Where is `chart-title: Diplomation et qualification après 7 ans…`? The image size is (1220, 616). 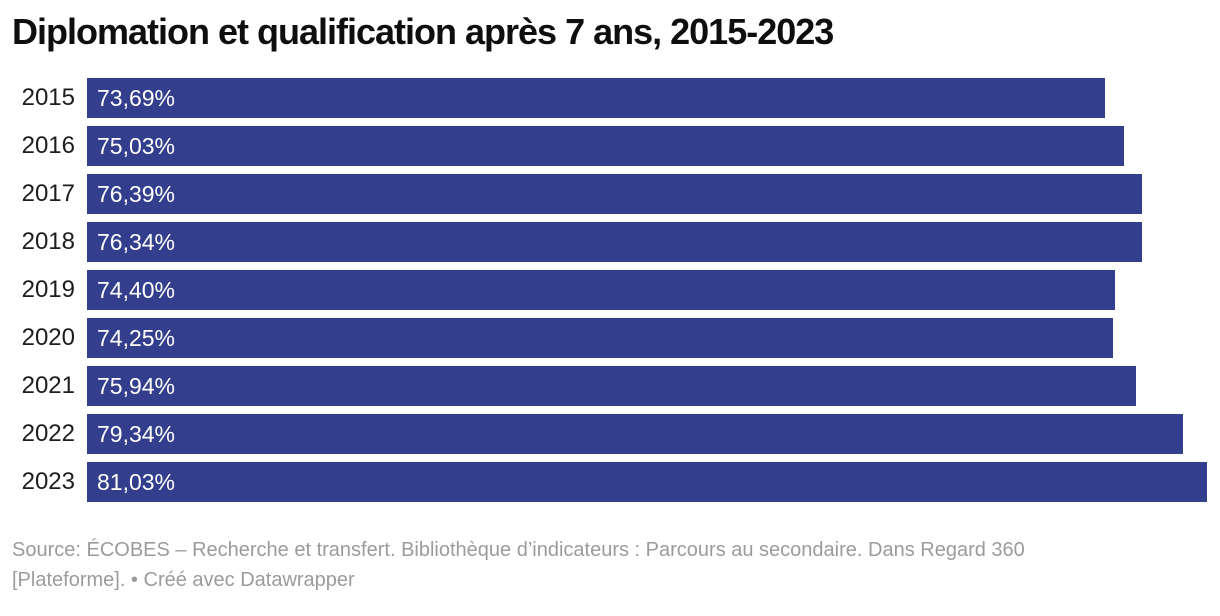 chart-title: Diplomation et qualification après 7 ans… is located at coordinates (423, 31).